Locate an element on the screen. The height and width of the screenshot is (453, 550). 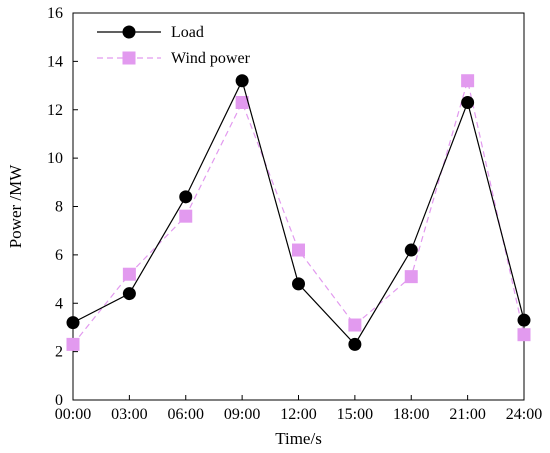
x-tick-label: 15:00 is located at coordinates (355, 414).